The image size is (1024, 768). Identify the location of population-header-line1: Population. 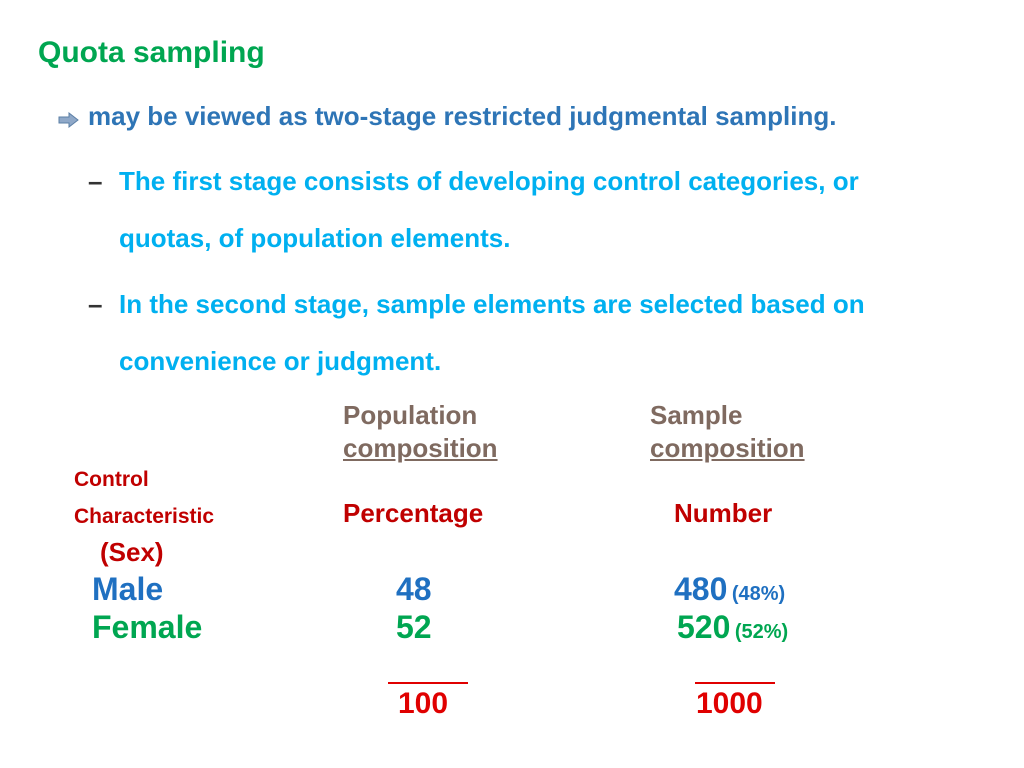
(410, 415).